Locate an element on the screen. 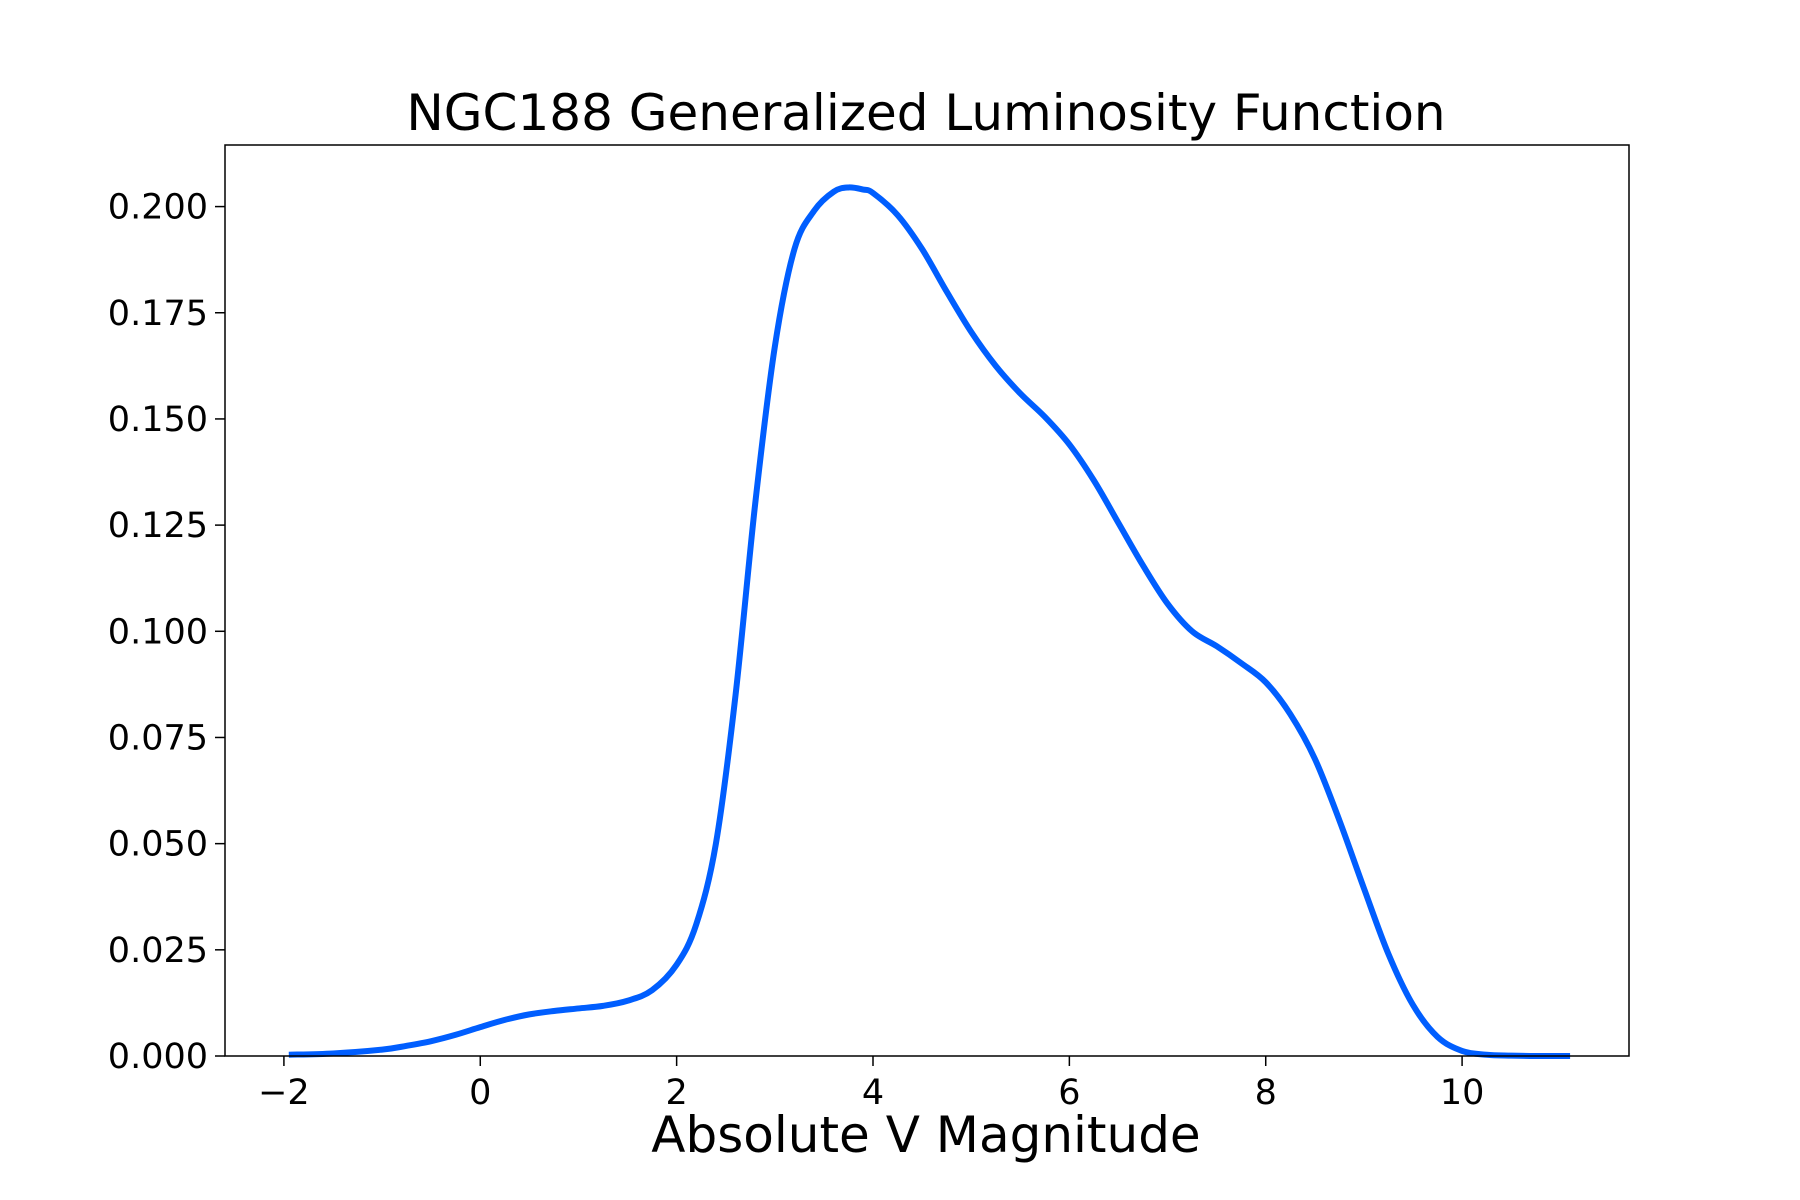 This screenshot has width=1800, height=1200. x-tick-label: 8 is located at coordinates (1266, 1093).